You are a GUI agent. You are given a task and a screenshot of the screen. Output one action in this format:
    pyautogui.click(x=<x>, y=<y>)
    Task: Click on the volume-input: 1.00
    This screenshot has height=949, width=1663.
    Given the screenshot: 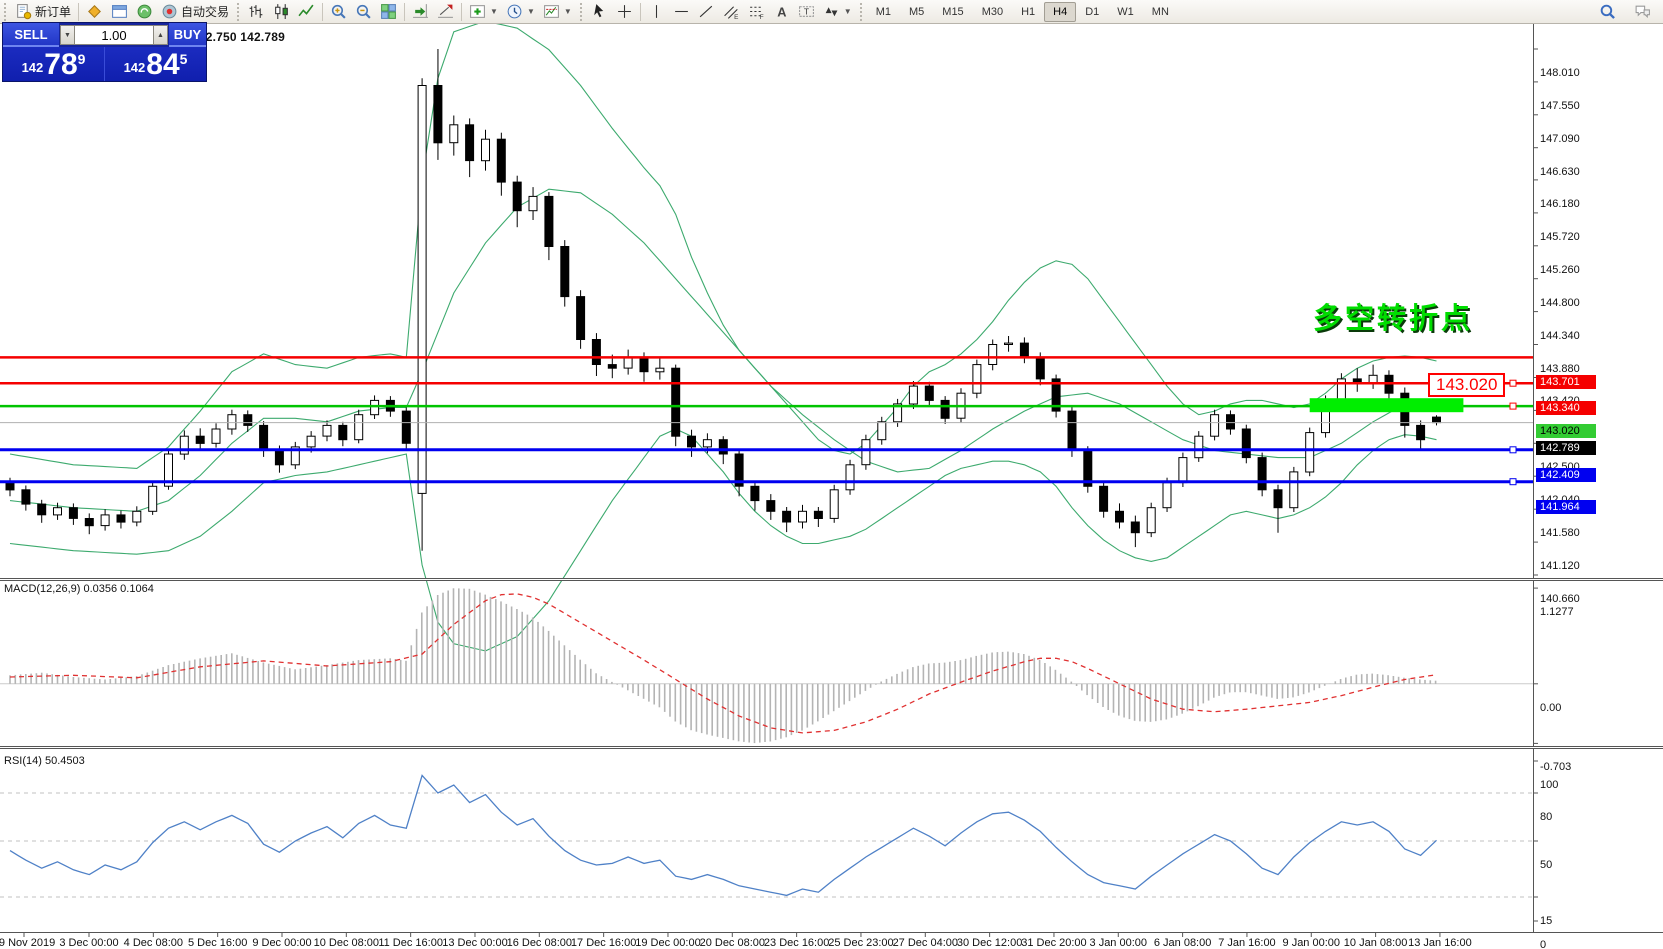 What is the action you would take?
    pyautogui.click(x=114, y=35)
    